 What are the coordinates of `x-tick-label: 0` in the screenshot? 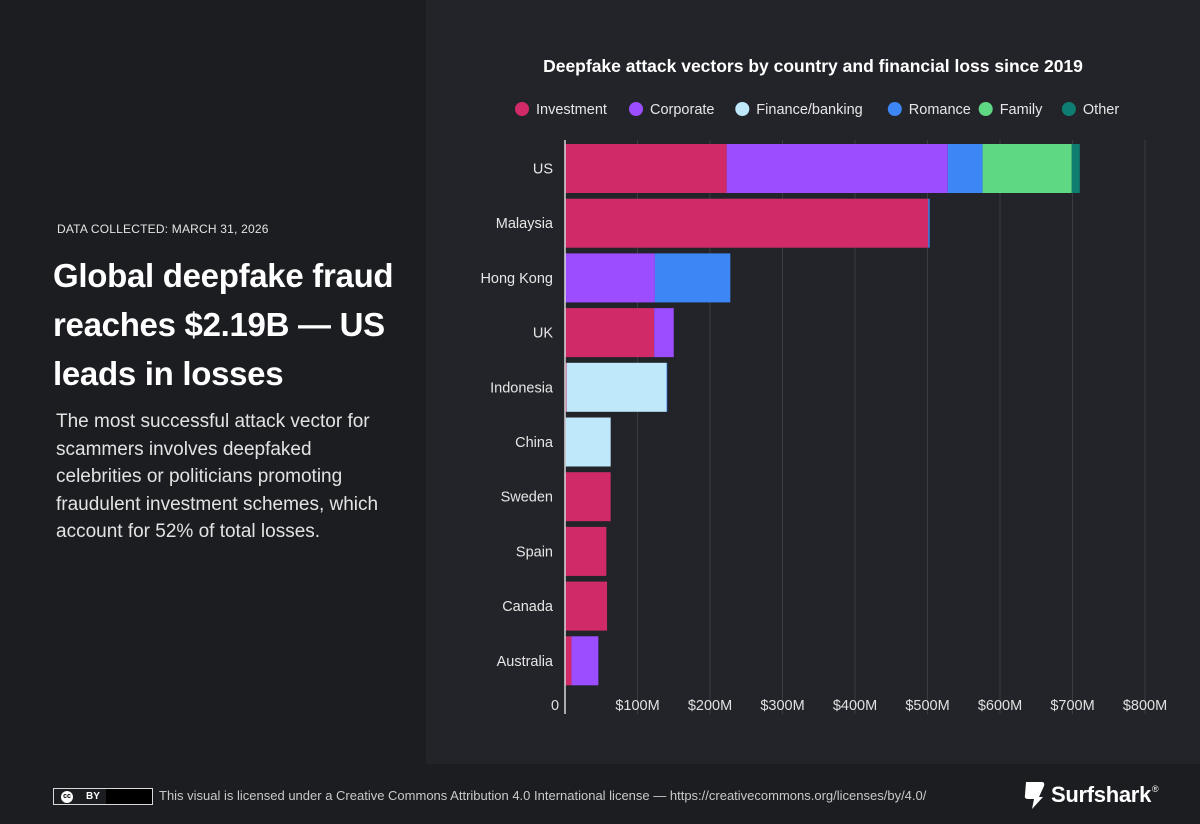 It's located at (555, 706).